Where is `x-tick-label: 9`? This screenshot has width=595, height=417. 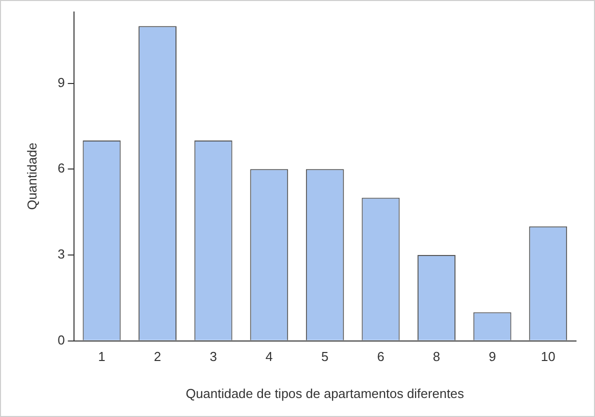
x-tick-label: 9 is located at coordinates (492, 356).